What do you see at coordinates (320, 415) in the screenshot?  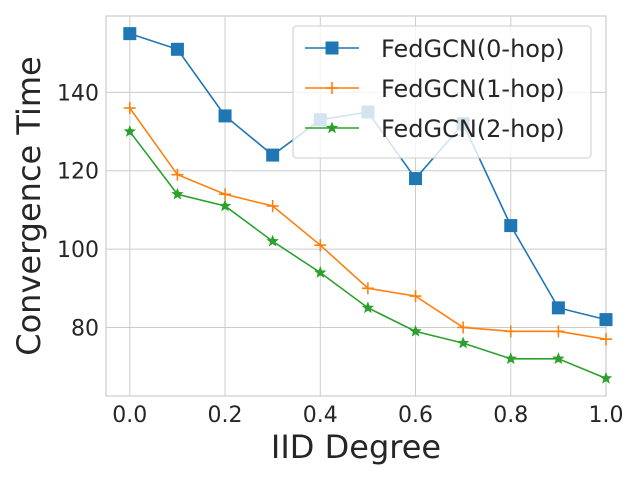 I see `x-tick-label: 0.4` at bounding box center [320, 415].